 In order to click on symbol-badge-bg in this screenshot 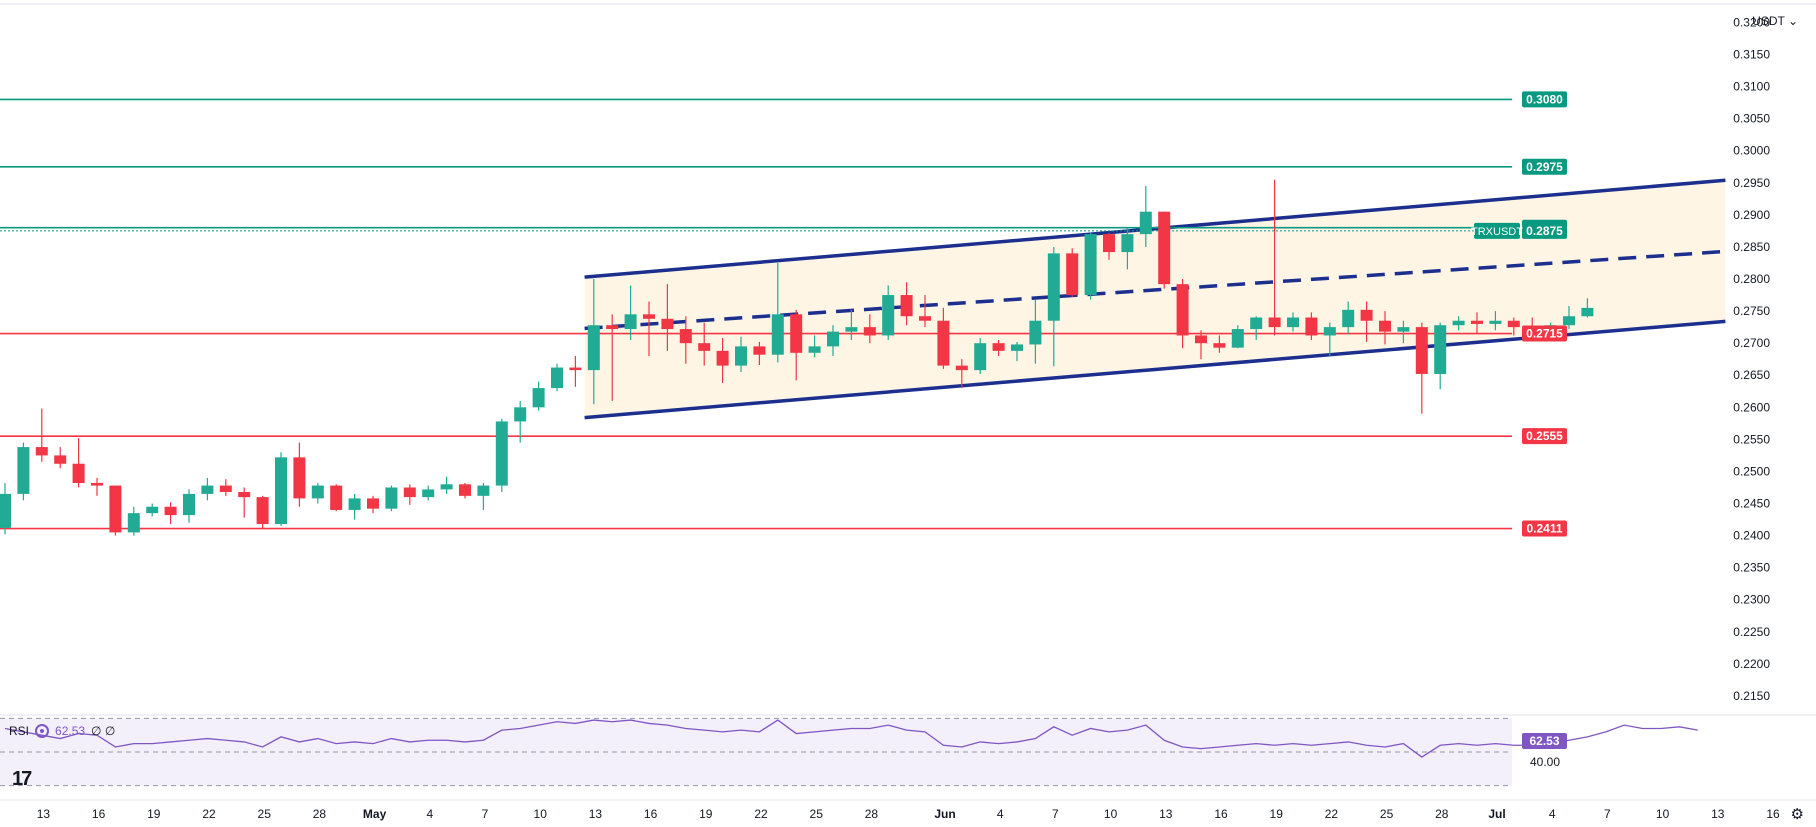, I will do `click(1497, 230)`.